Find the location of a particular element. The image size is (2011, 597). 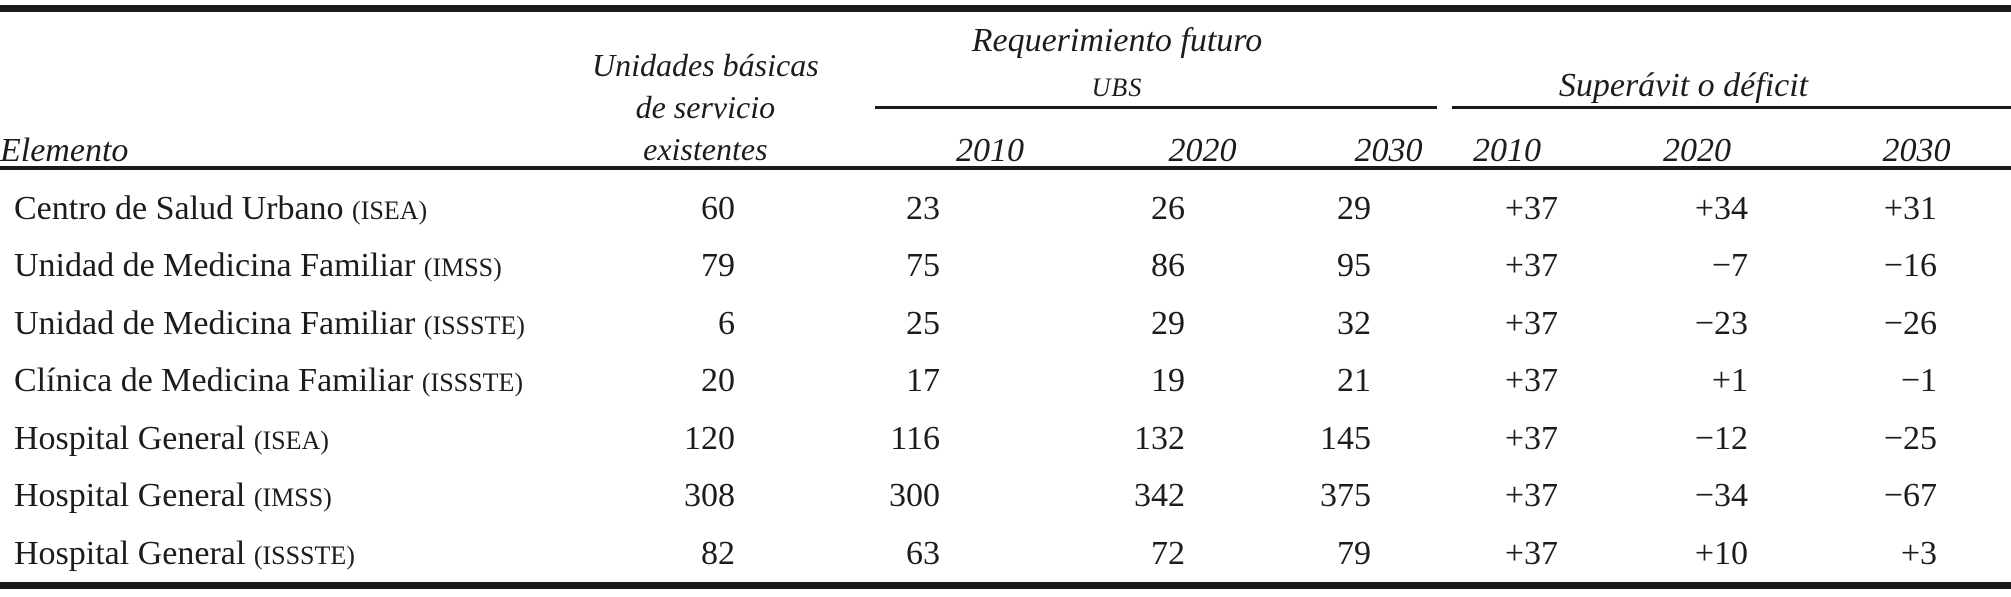

group-header-ubs: UBS is located at coordinates (1117, 87).